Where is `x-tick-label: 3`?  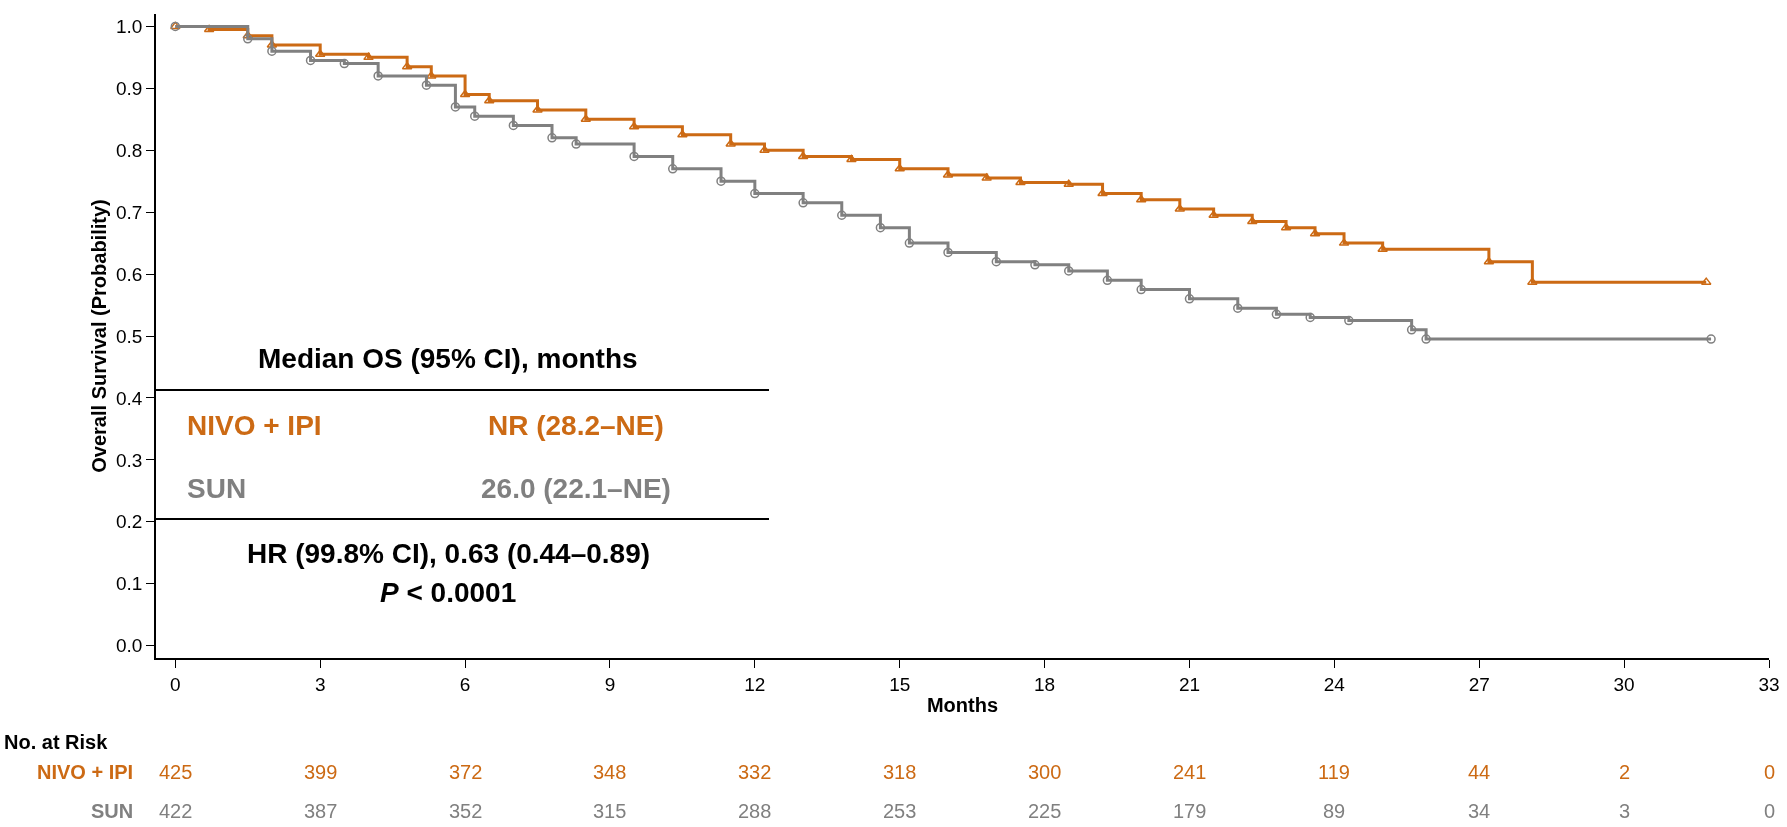 x-tick-label: 3 is located at coordinates (320, 684).